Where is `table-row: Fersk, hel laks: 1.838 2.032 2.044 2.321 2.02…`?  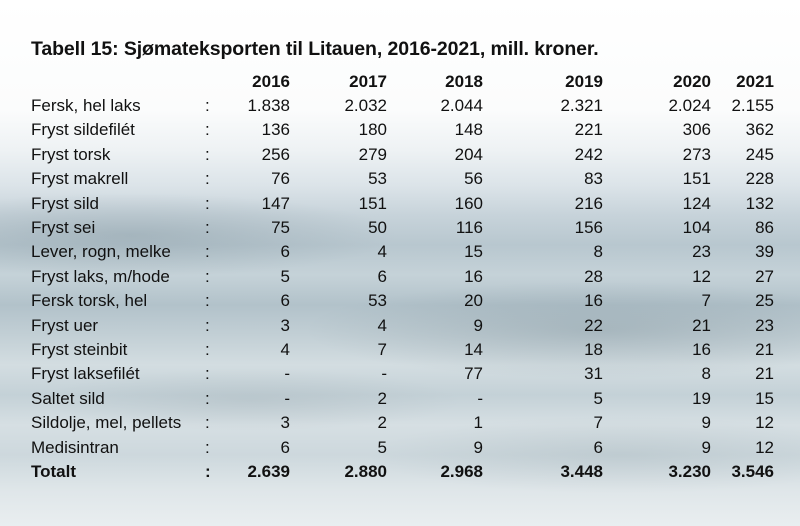
table-row: Fersk, hel laks: 1.838 2.032 2.044 2.321 2.02… is located at coordinates (400, 106).